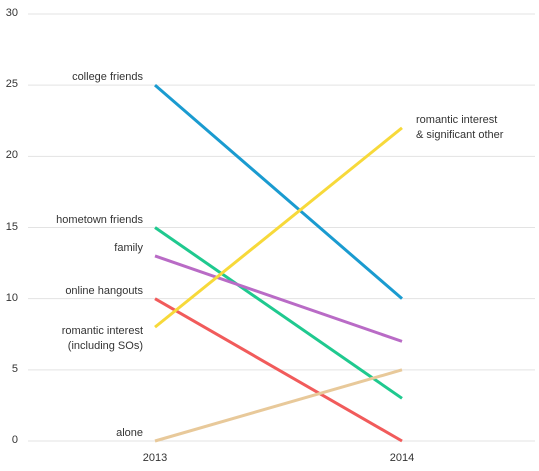 This screenshot has height=471, width=539. Describe the element at coordinates (460, 127) in the screenshot. I see `series-end-label: romantic interest & significant other` at that location.